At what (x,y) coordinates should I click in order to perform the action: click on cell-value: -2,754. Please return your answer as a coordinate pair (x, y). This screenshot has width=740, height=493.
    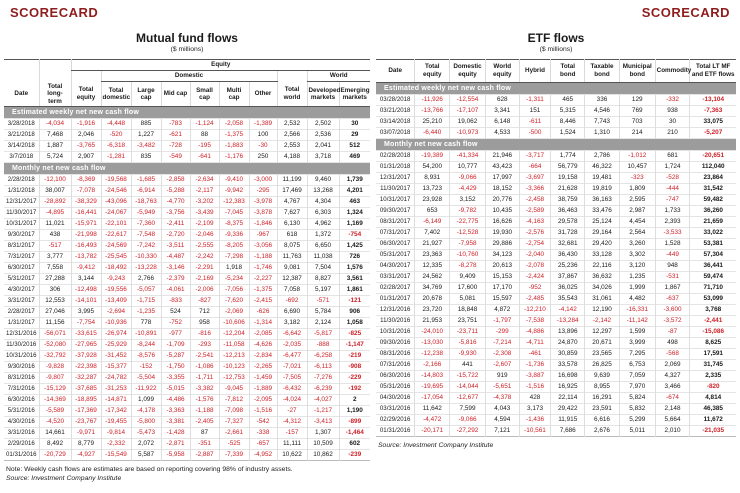
    Looking at the image, I should click on (534, 244).